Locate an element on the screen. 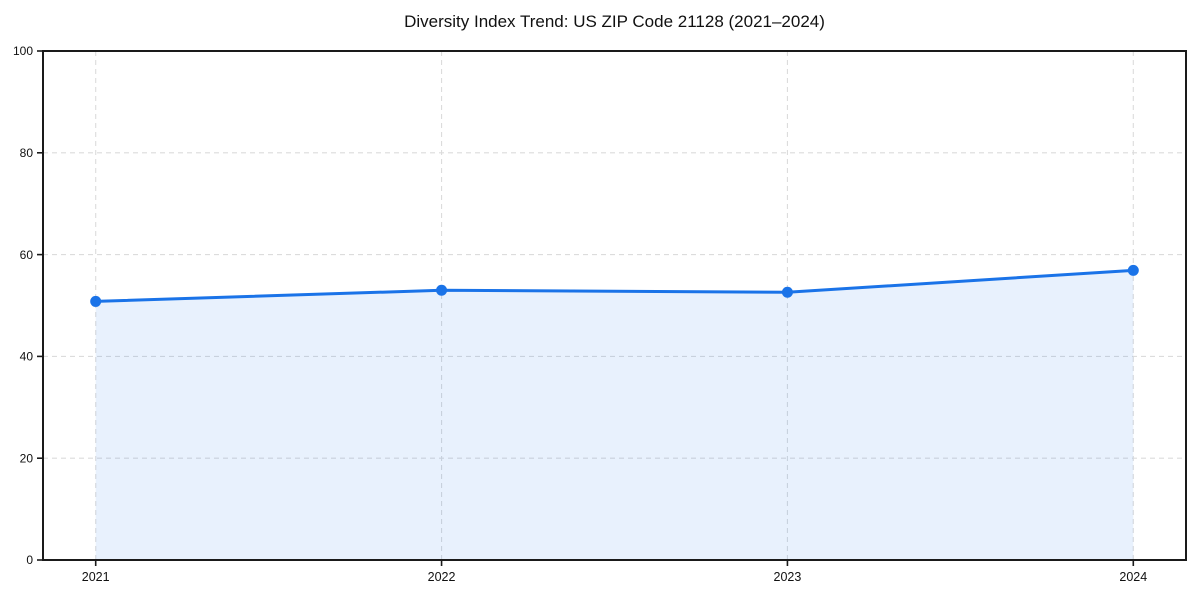 The height and width of the screenshot is (600, 1200). y-tick-label-0: 0 is located at coordinates (29, 560).